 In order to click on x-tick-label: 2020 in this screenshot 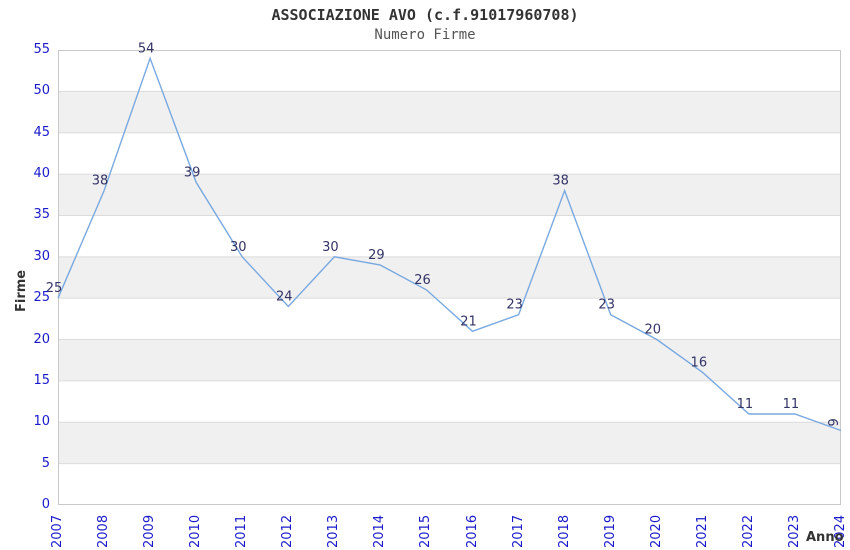, I will do `click(656, 531)`.